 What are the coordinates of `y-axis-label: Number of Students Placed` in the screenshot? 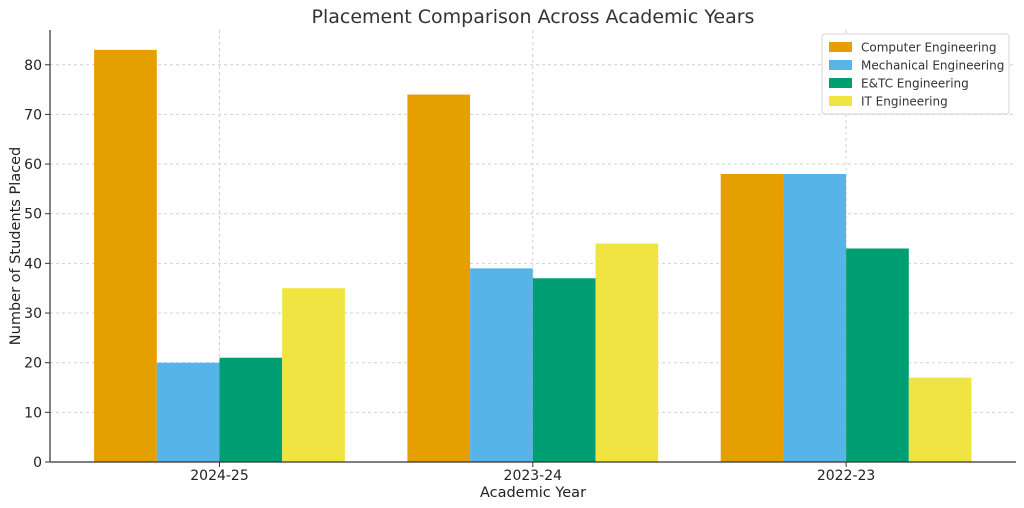 It's located at (16, 246).